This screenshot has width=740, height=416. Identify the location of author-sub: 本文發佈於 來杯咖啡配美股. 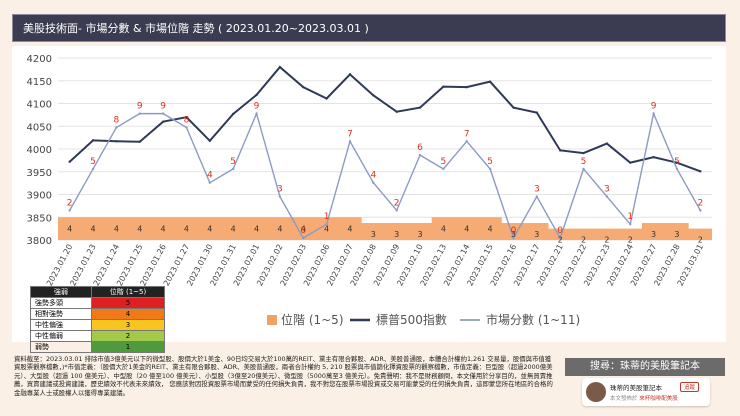
(644, 398).